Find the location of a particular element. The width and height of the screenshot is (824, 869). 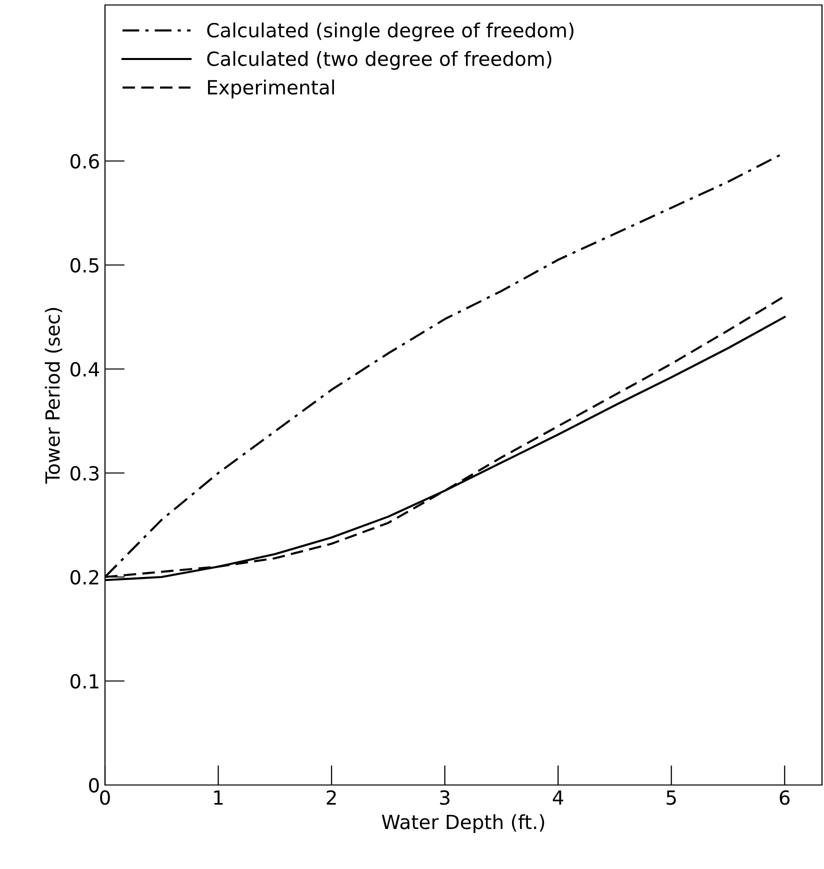

x-tick-label: 1 is located at coordinates (218, 797).